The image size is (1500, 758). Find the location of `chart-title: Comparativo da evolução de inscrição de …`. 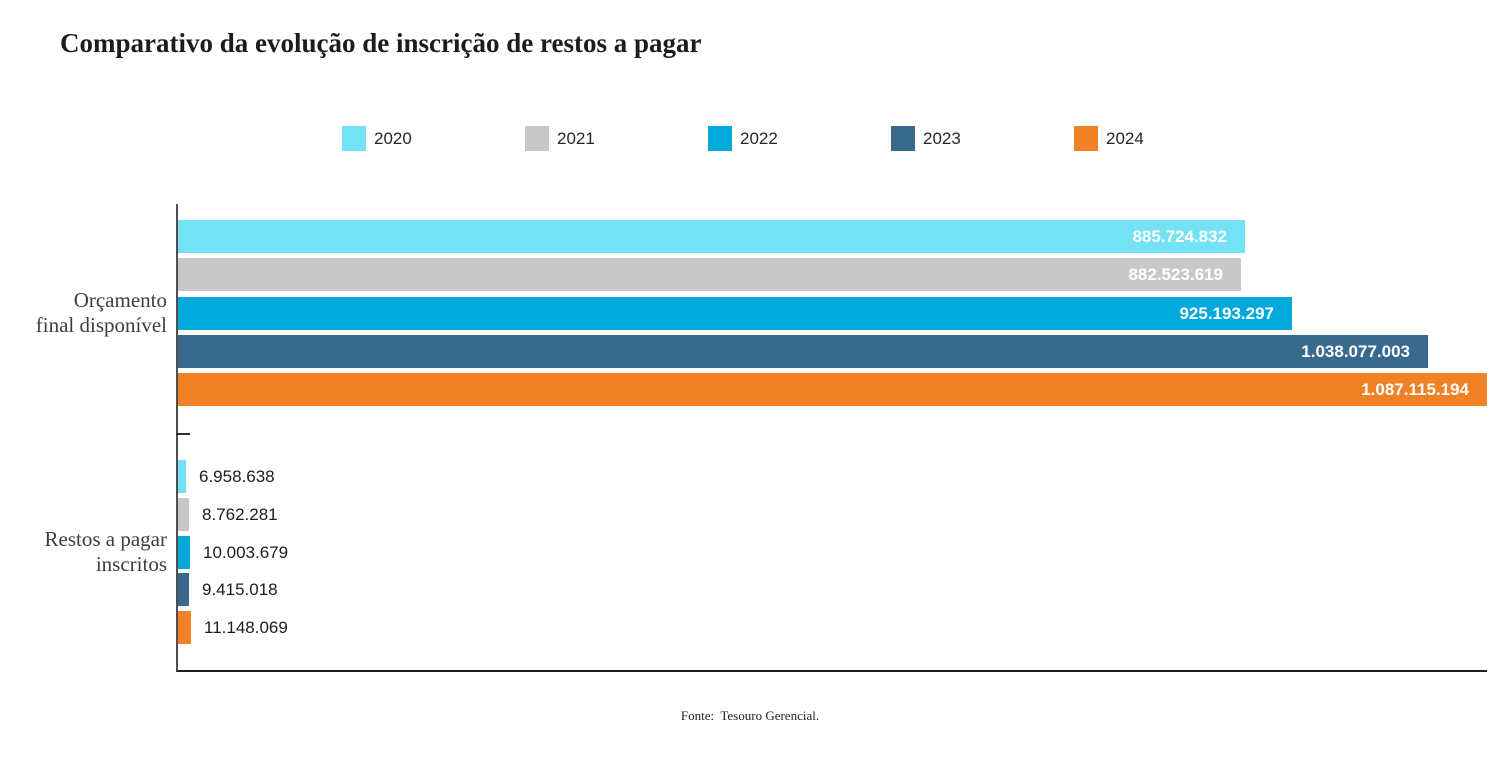

chart-title: Comparativo da evolução de inscrição de … is located at coordinates (381, 43).